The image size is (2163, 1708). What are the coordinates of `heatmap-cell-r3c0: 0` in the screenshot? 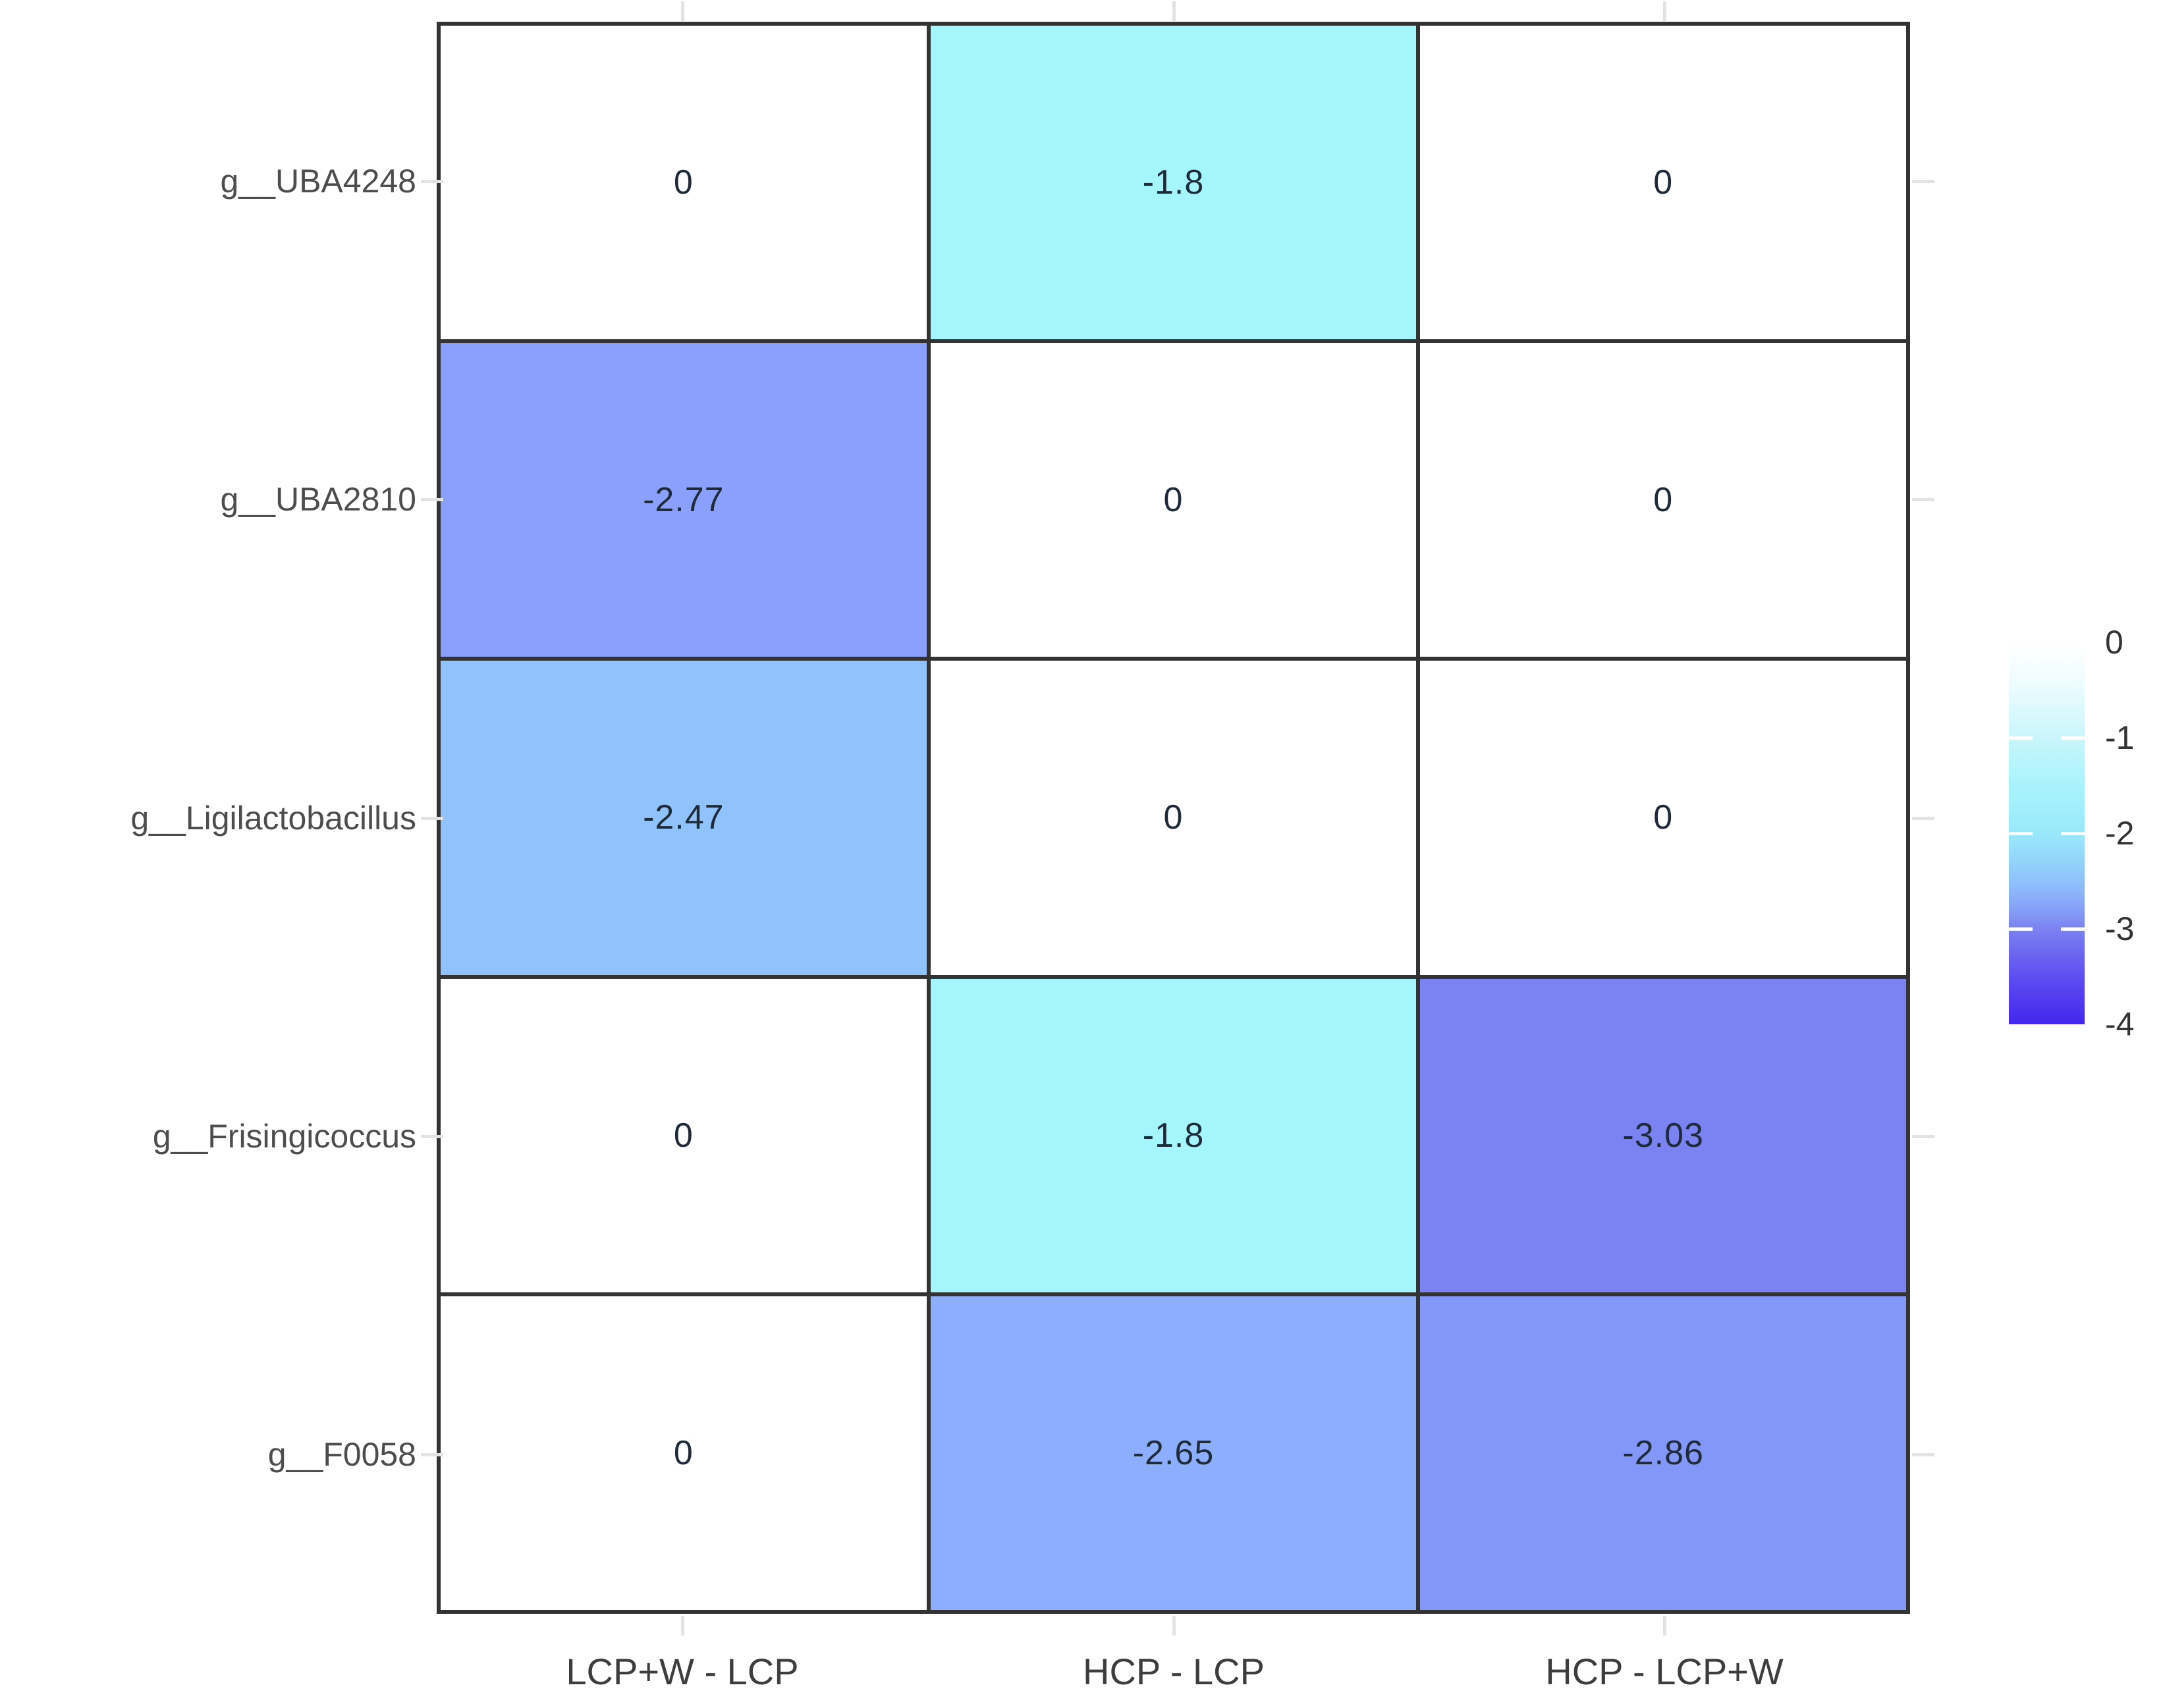 It's located at (684, 1135).